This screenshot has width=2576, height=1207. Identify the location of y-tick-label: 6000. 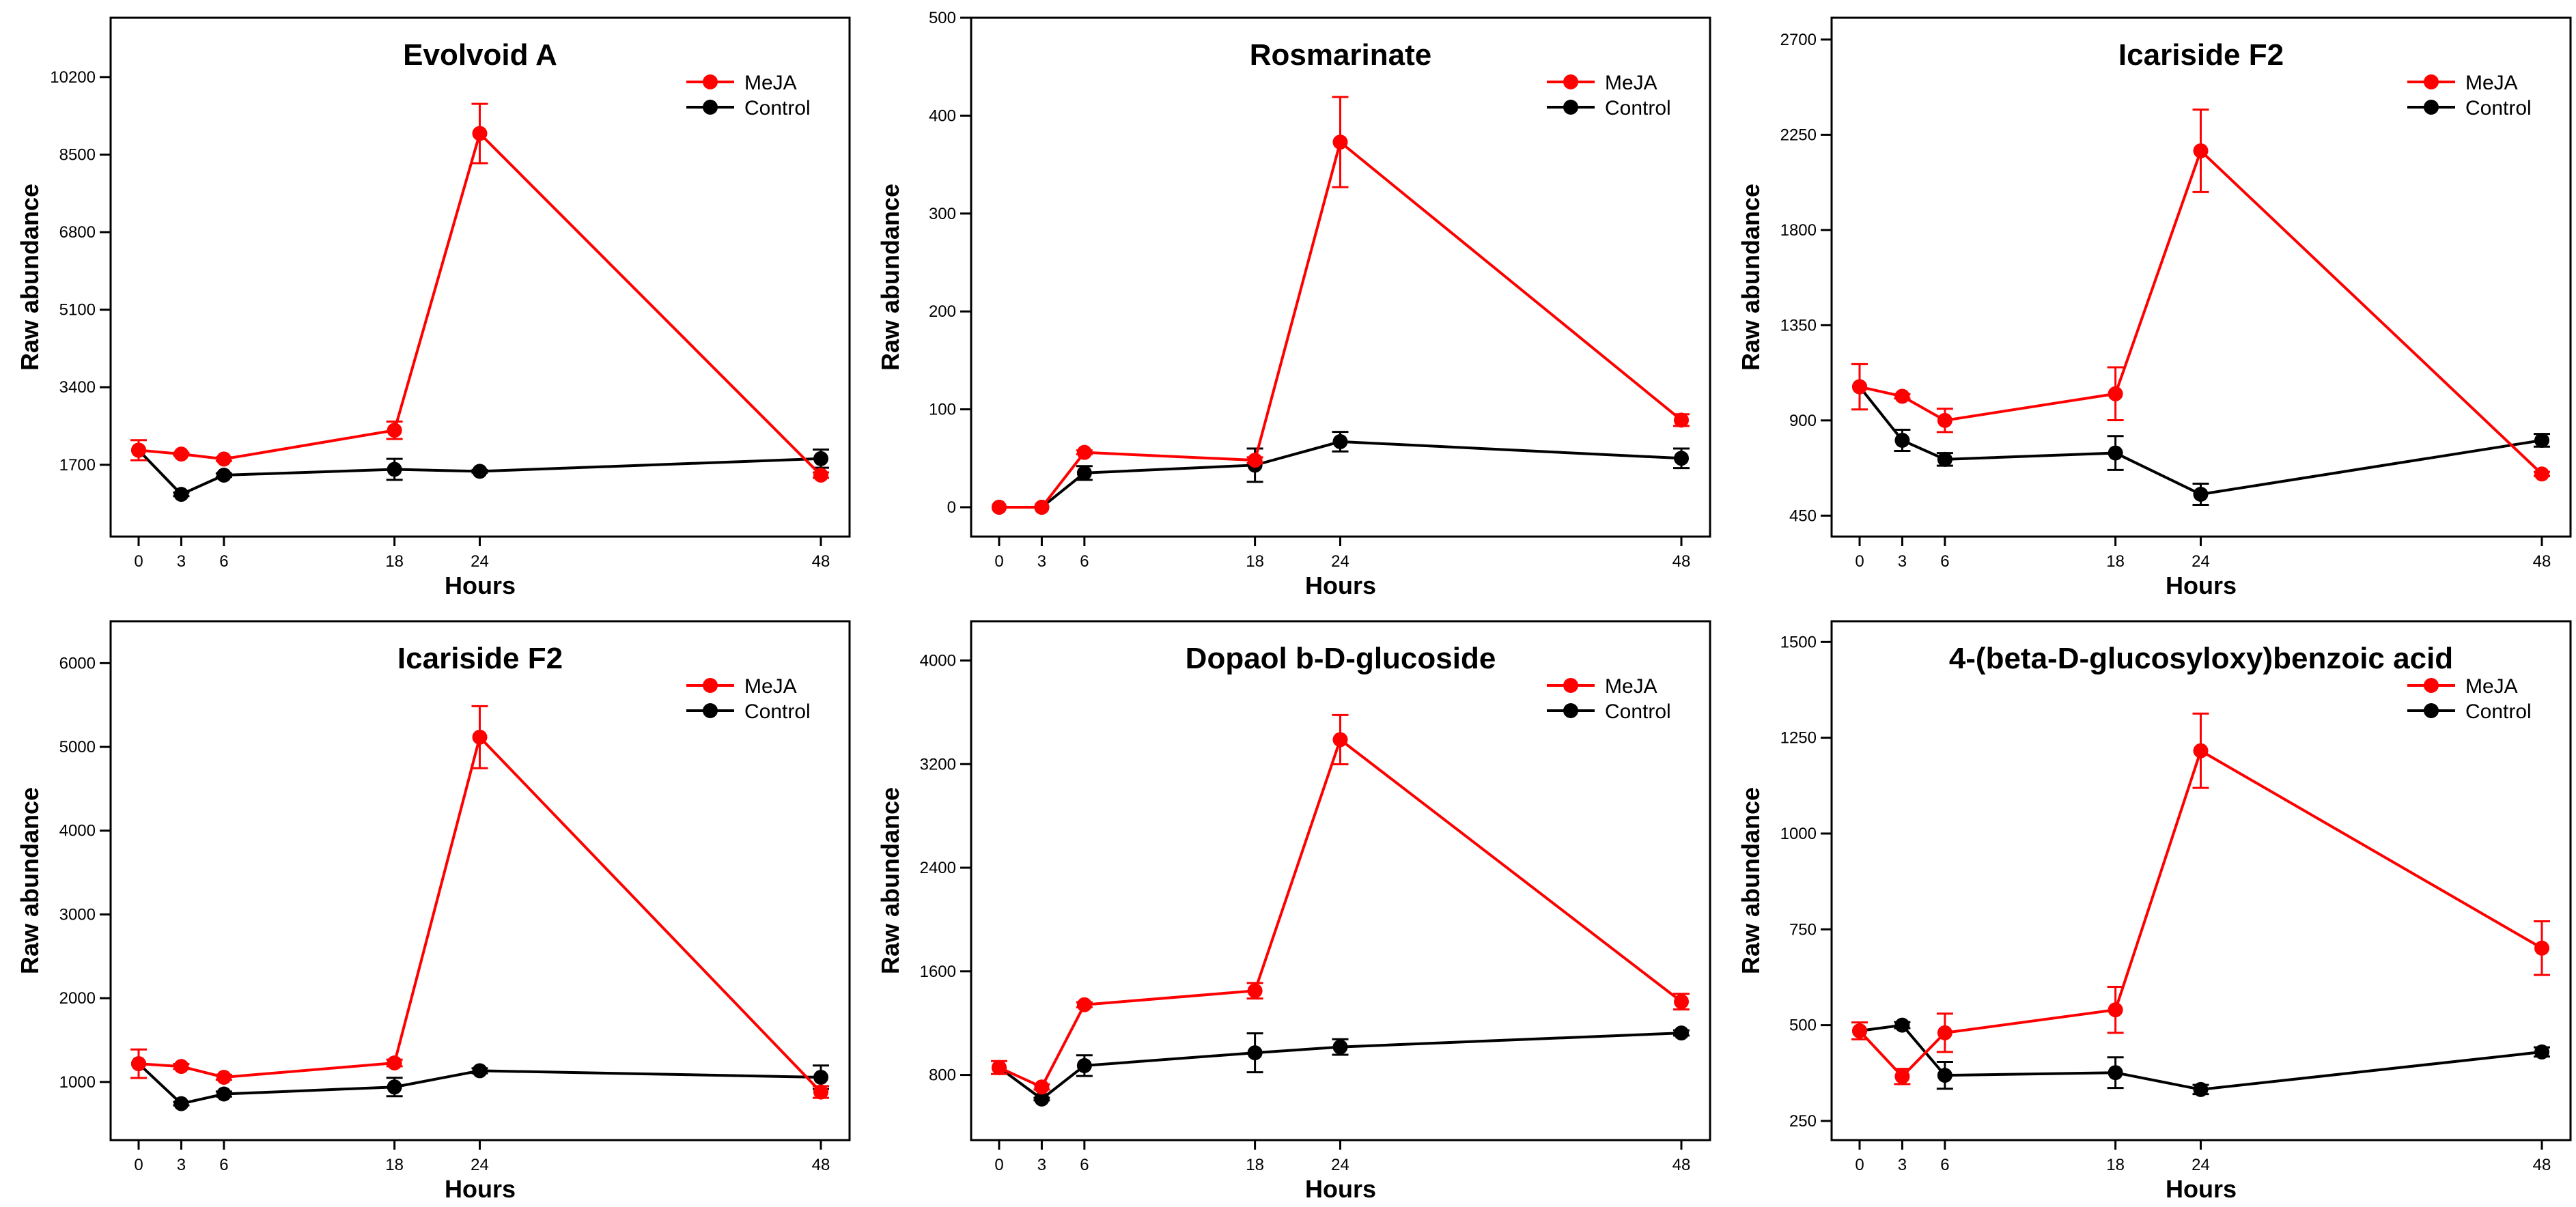
(77, 663).